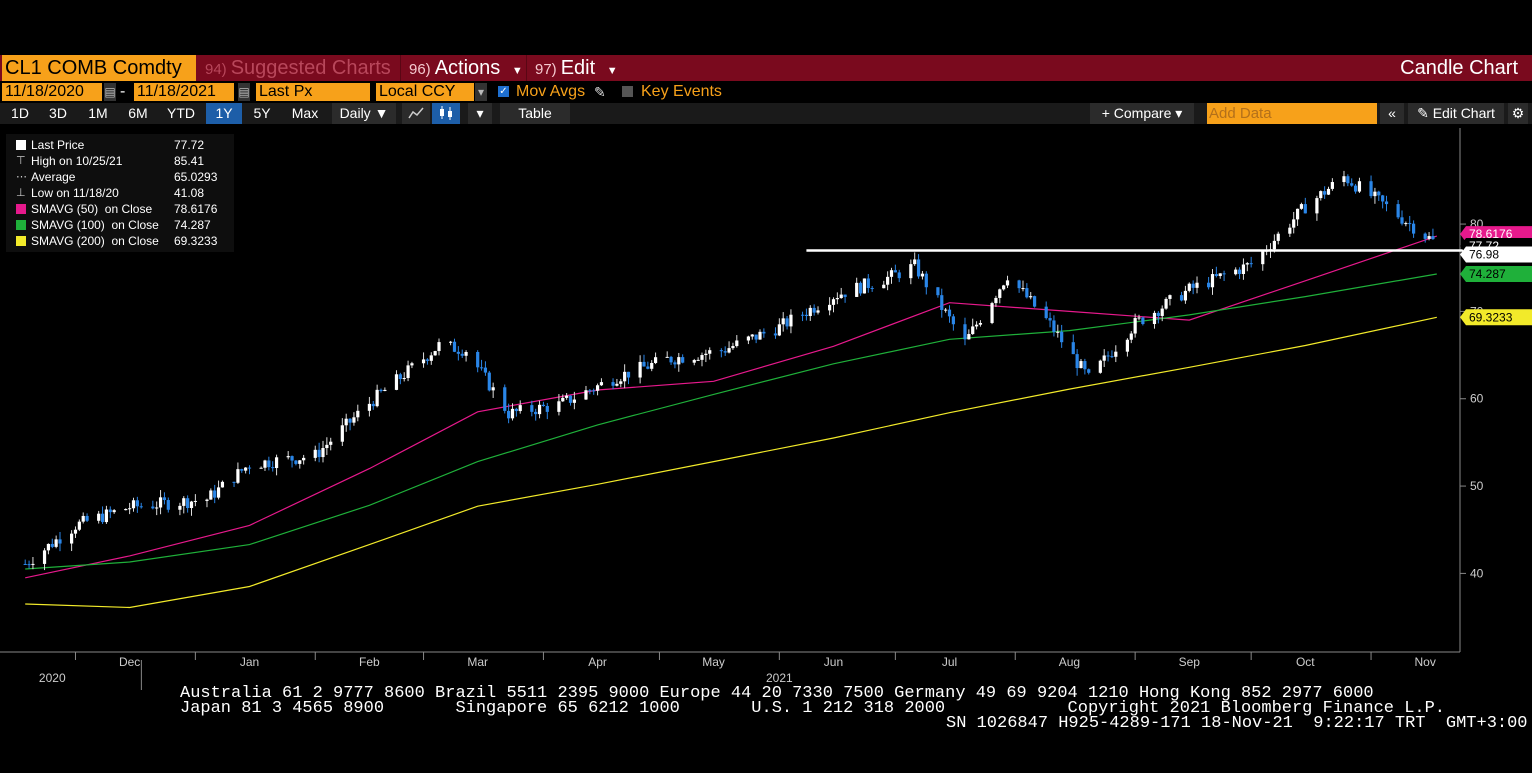 Image resolution: width=1532 pixels, height=773 pixels. I want to click on end-date-field: 11/18/2021, so click(184, 92).